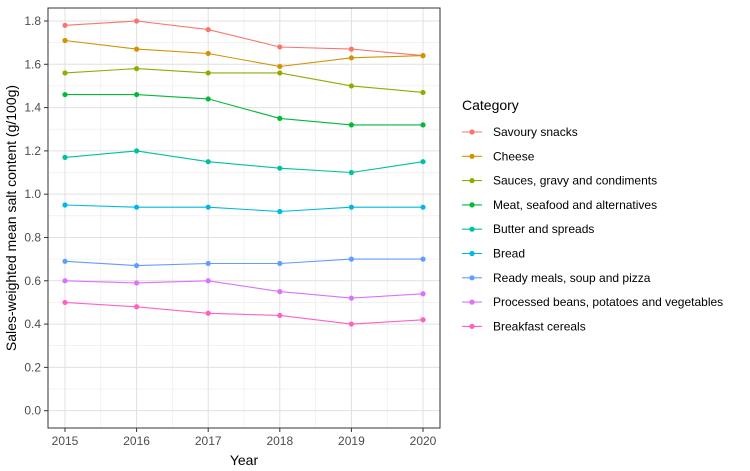 The image size is (750, 471). Describe the element at coordinates (575, 181) in the screenshot. I see `legend-label: Sauces, gravy and condiments` at that location.